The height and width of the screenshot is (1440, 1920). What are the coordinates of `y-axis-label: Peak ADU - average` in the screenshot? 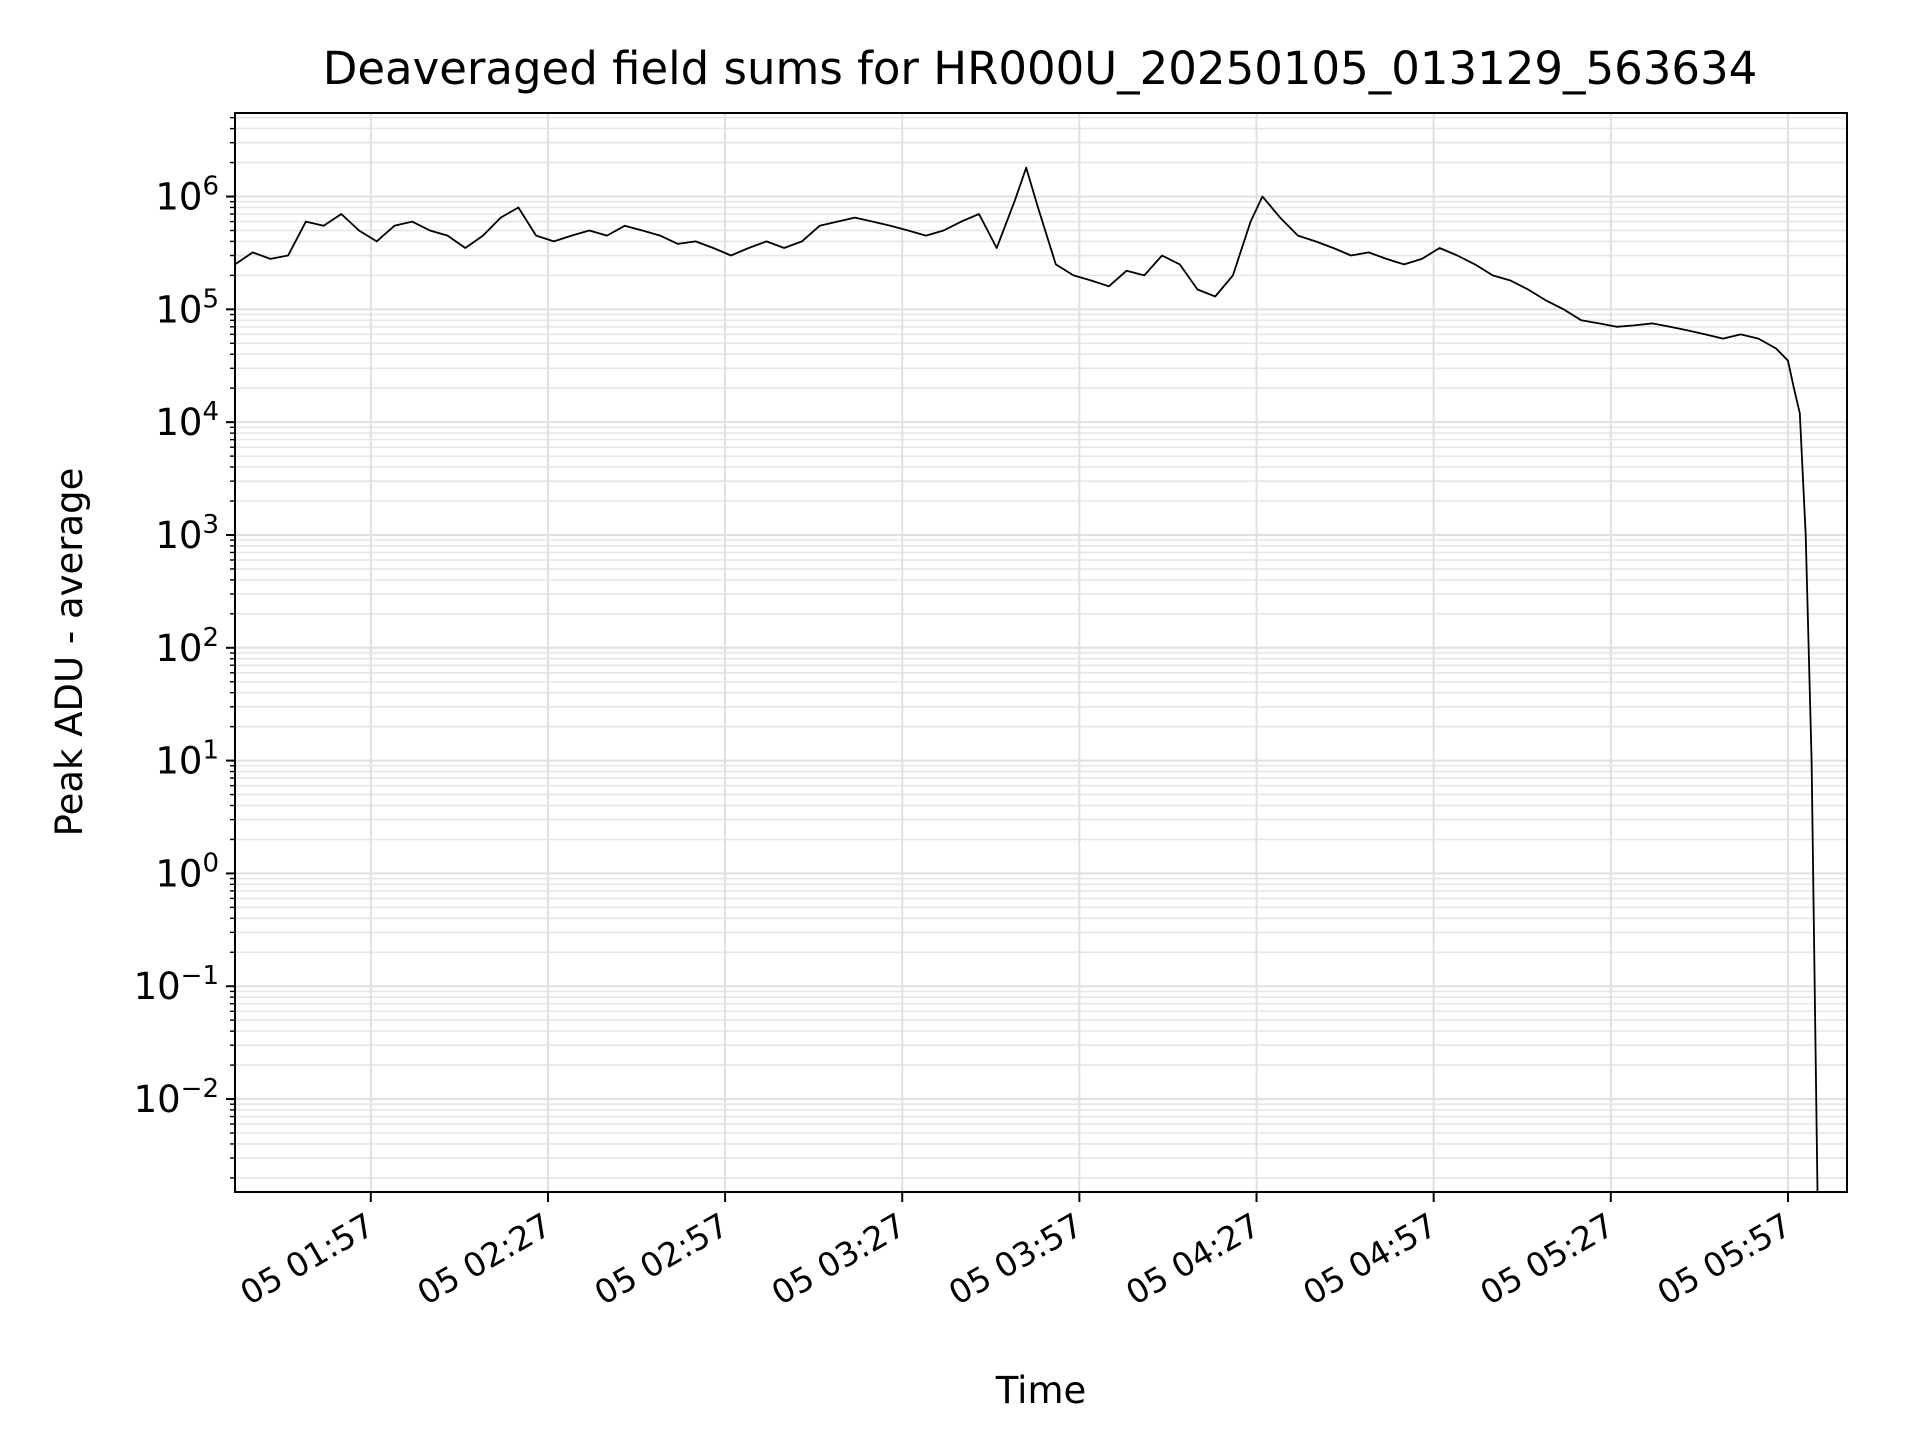 It's located at (69, 652).